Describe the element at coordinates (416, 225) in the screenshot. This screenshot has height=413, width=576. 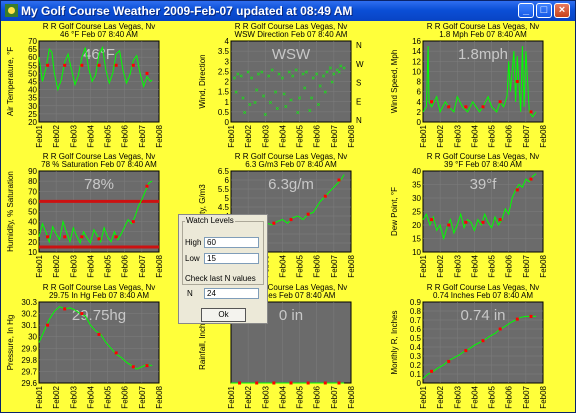
I see `y-tick-label: 20` at that location.